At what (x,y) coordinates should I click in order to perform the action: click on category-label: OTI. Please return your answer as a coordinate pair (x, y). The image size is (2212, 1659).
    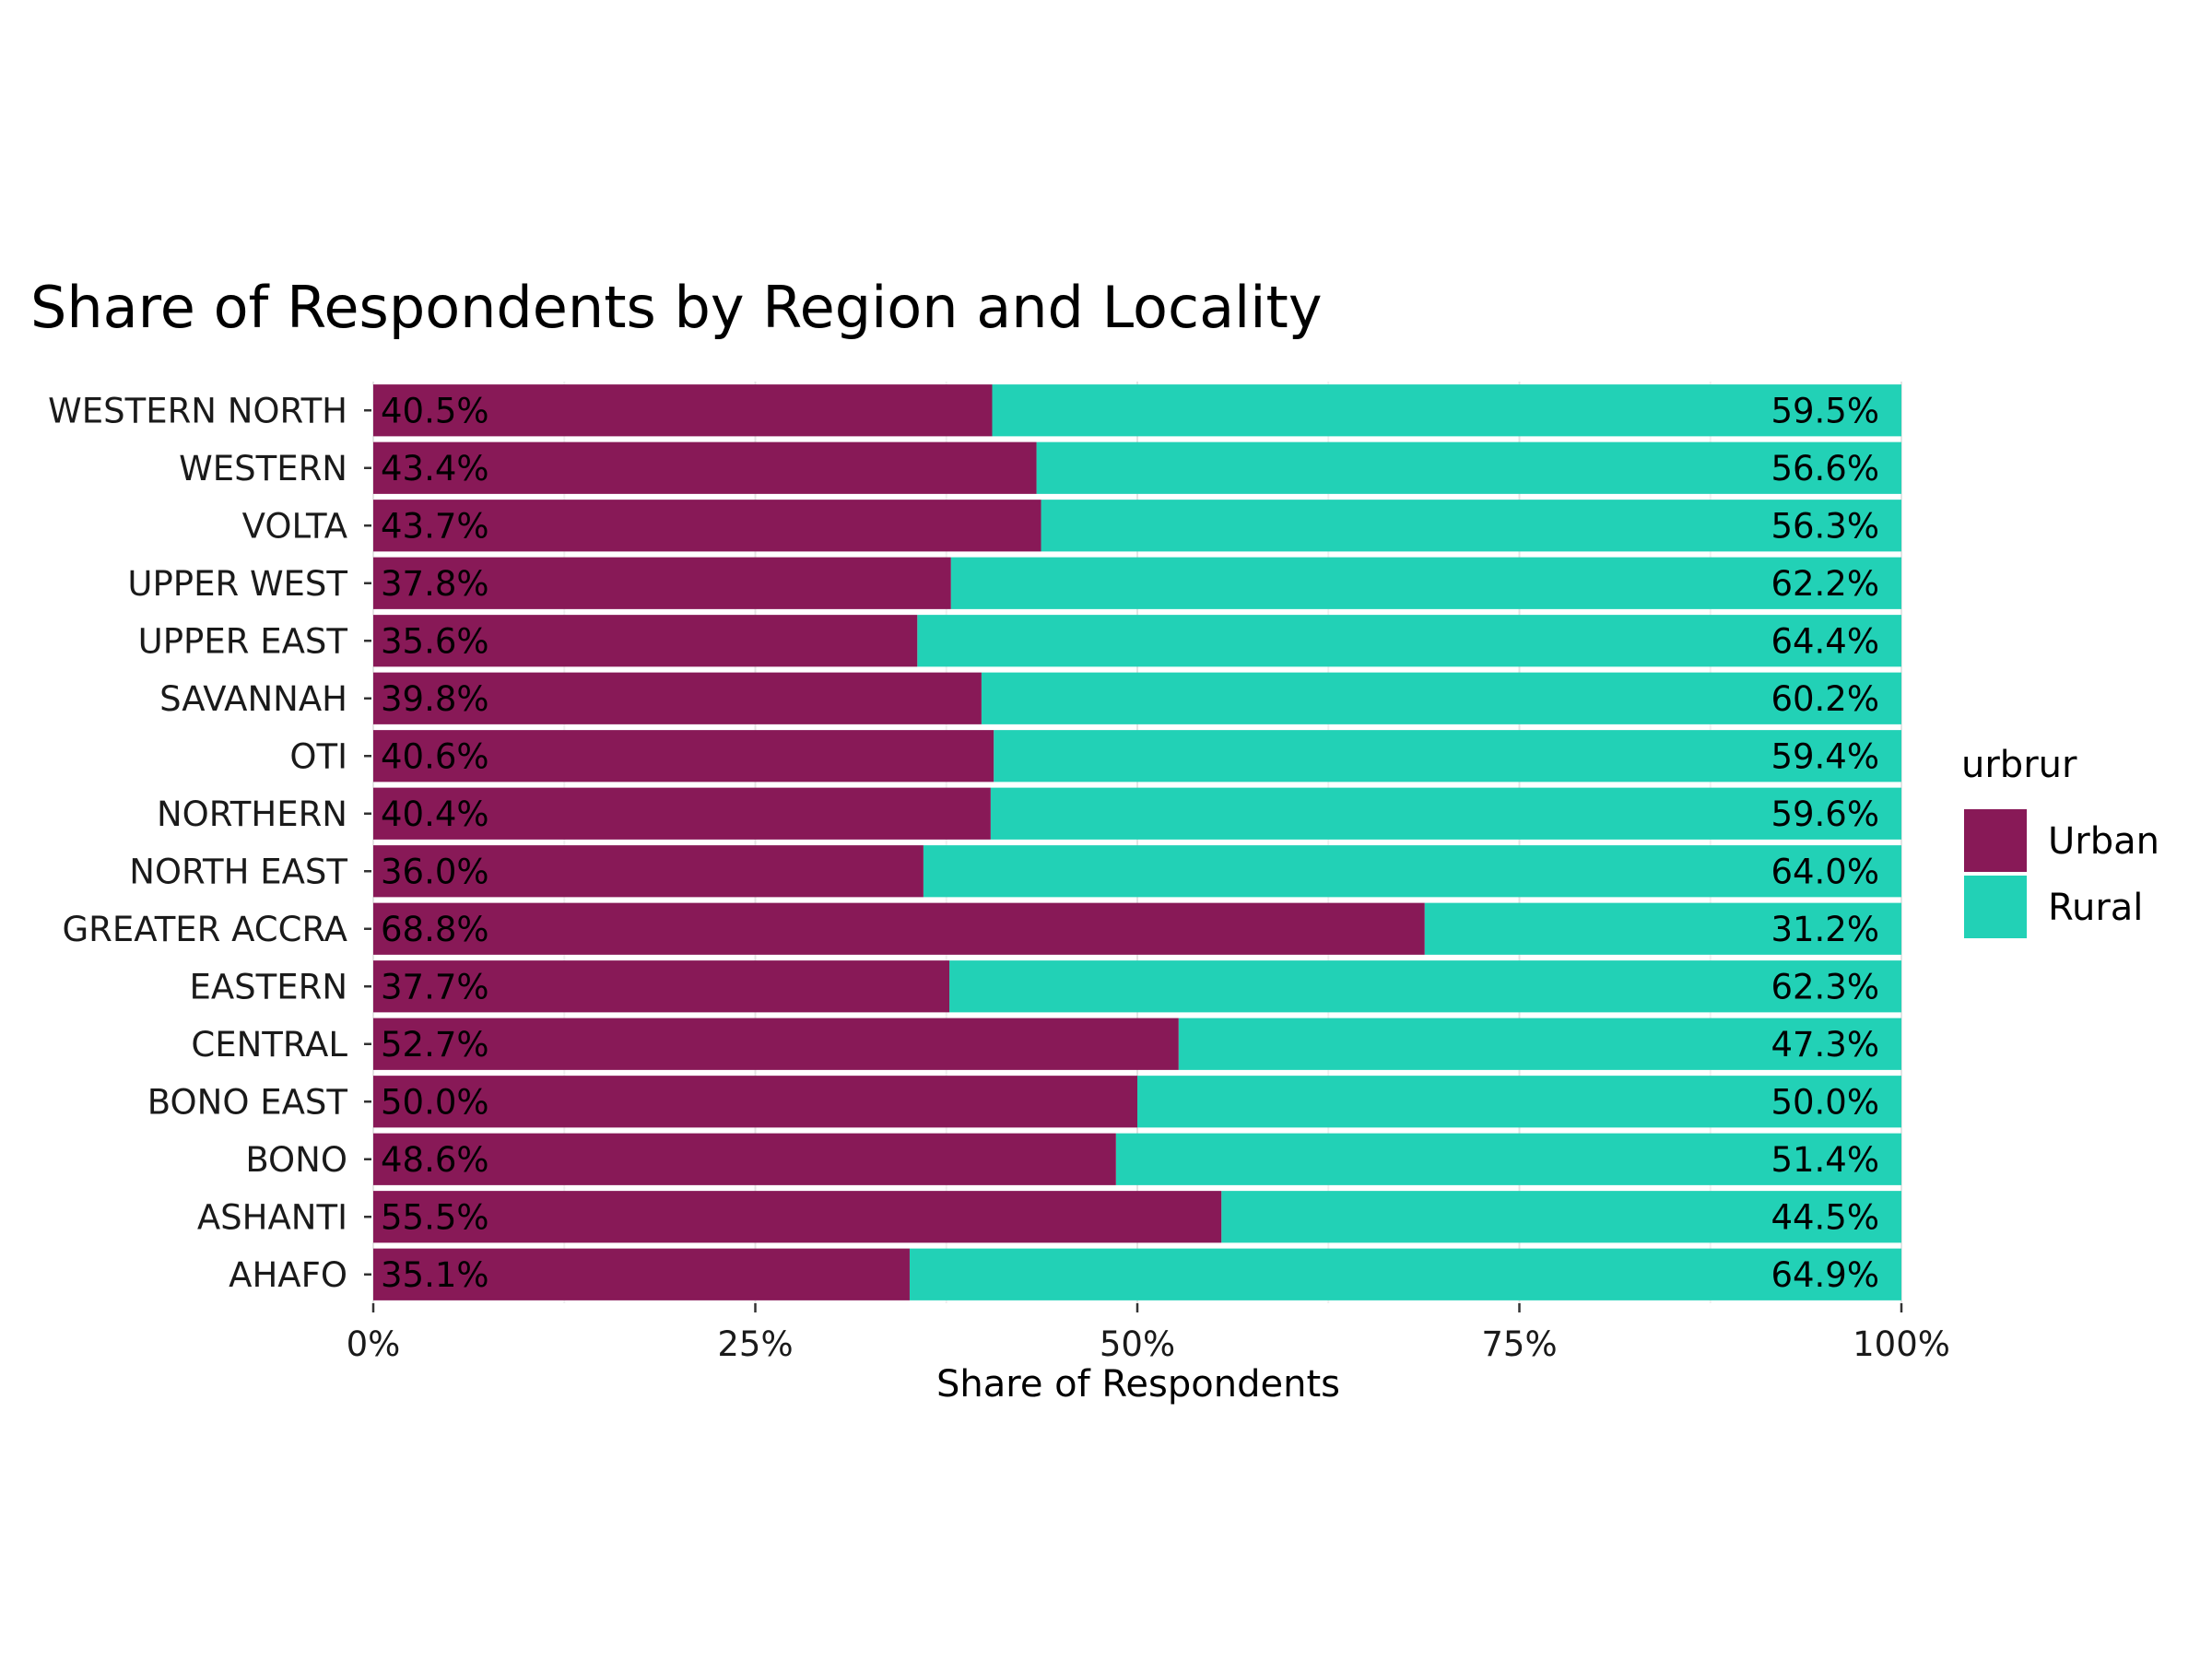
    Looking at the image, I should click on (318, 756).